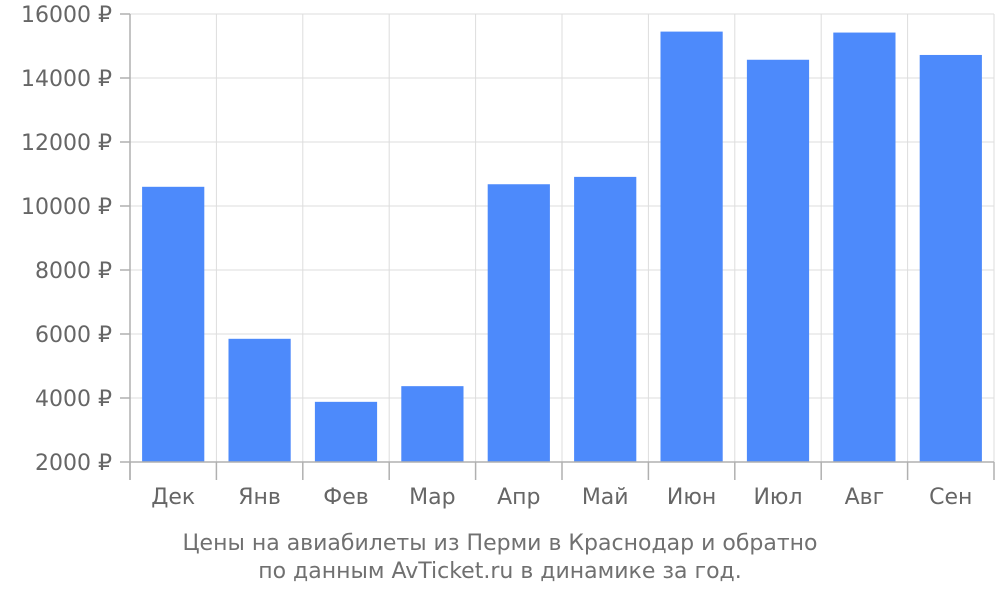 This screenshot has width=1000, height=600. What do you see at coordinates (500, 571) in the screenshot?
I see `caption-line-2: по данным AvTicket.ru в динамике за год.` at bounding box center [500, 571].